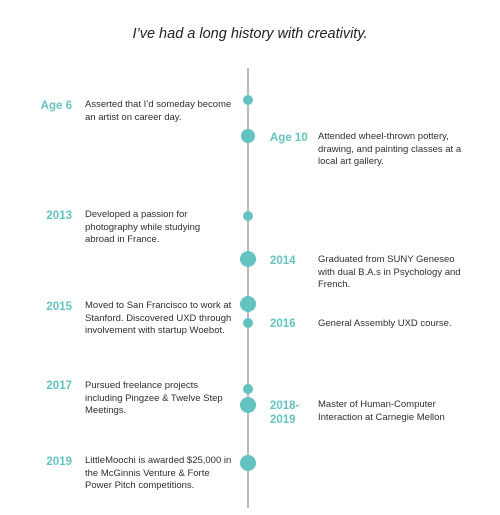  What do you see at coordinates (248, 259) in the screenshot?
I see `timeline-dot-2014` at bounding box center [248, 259].